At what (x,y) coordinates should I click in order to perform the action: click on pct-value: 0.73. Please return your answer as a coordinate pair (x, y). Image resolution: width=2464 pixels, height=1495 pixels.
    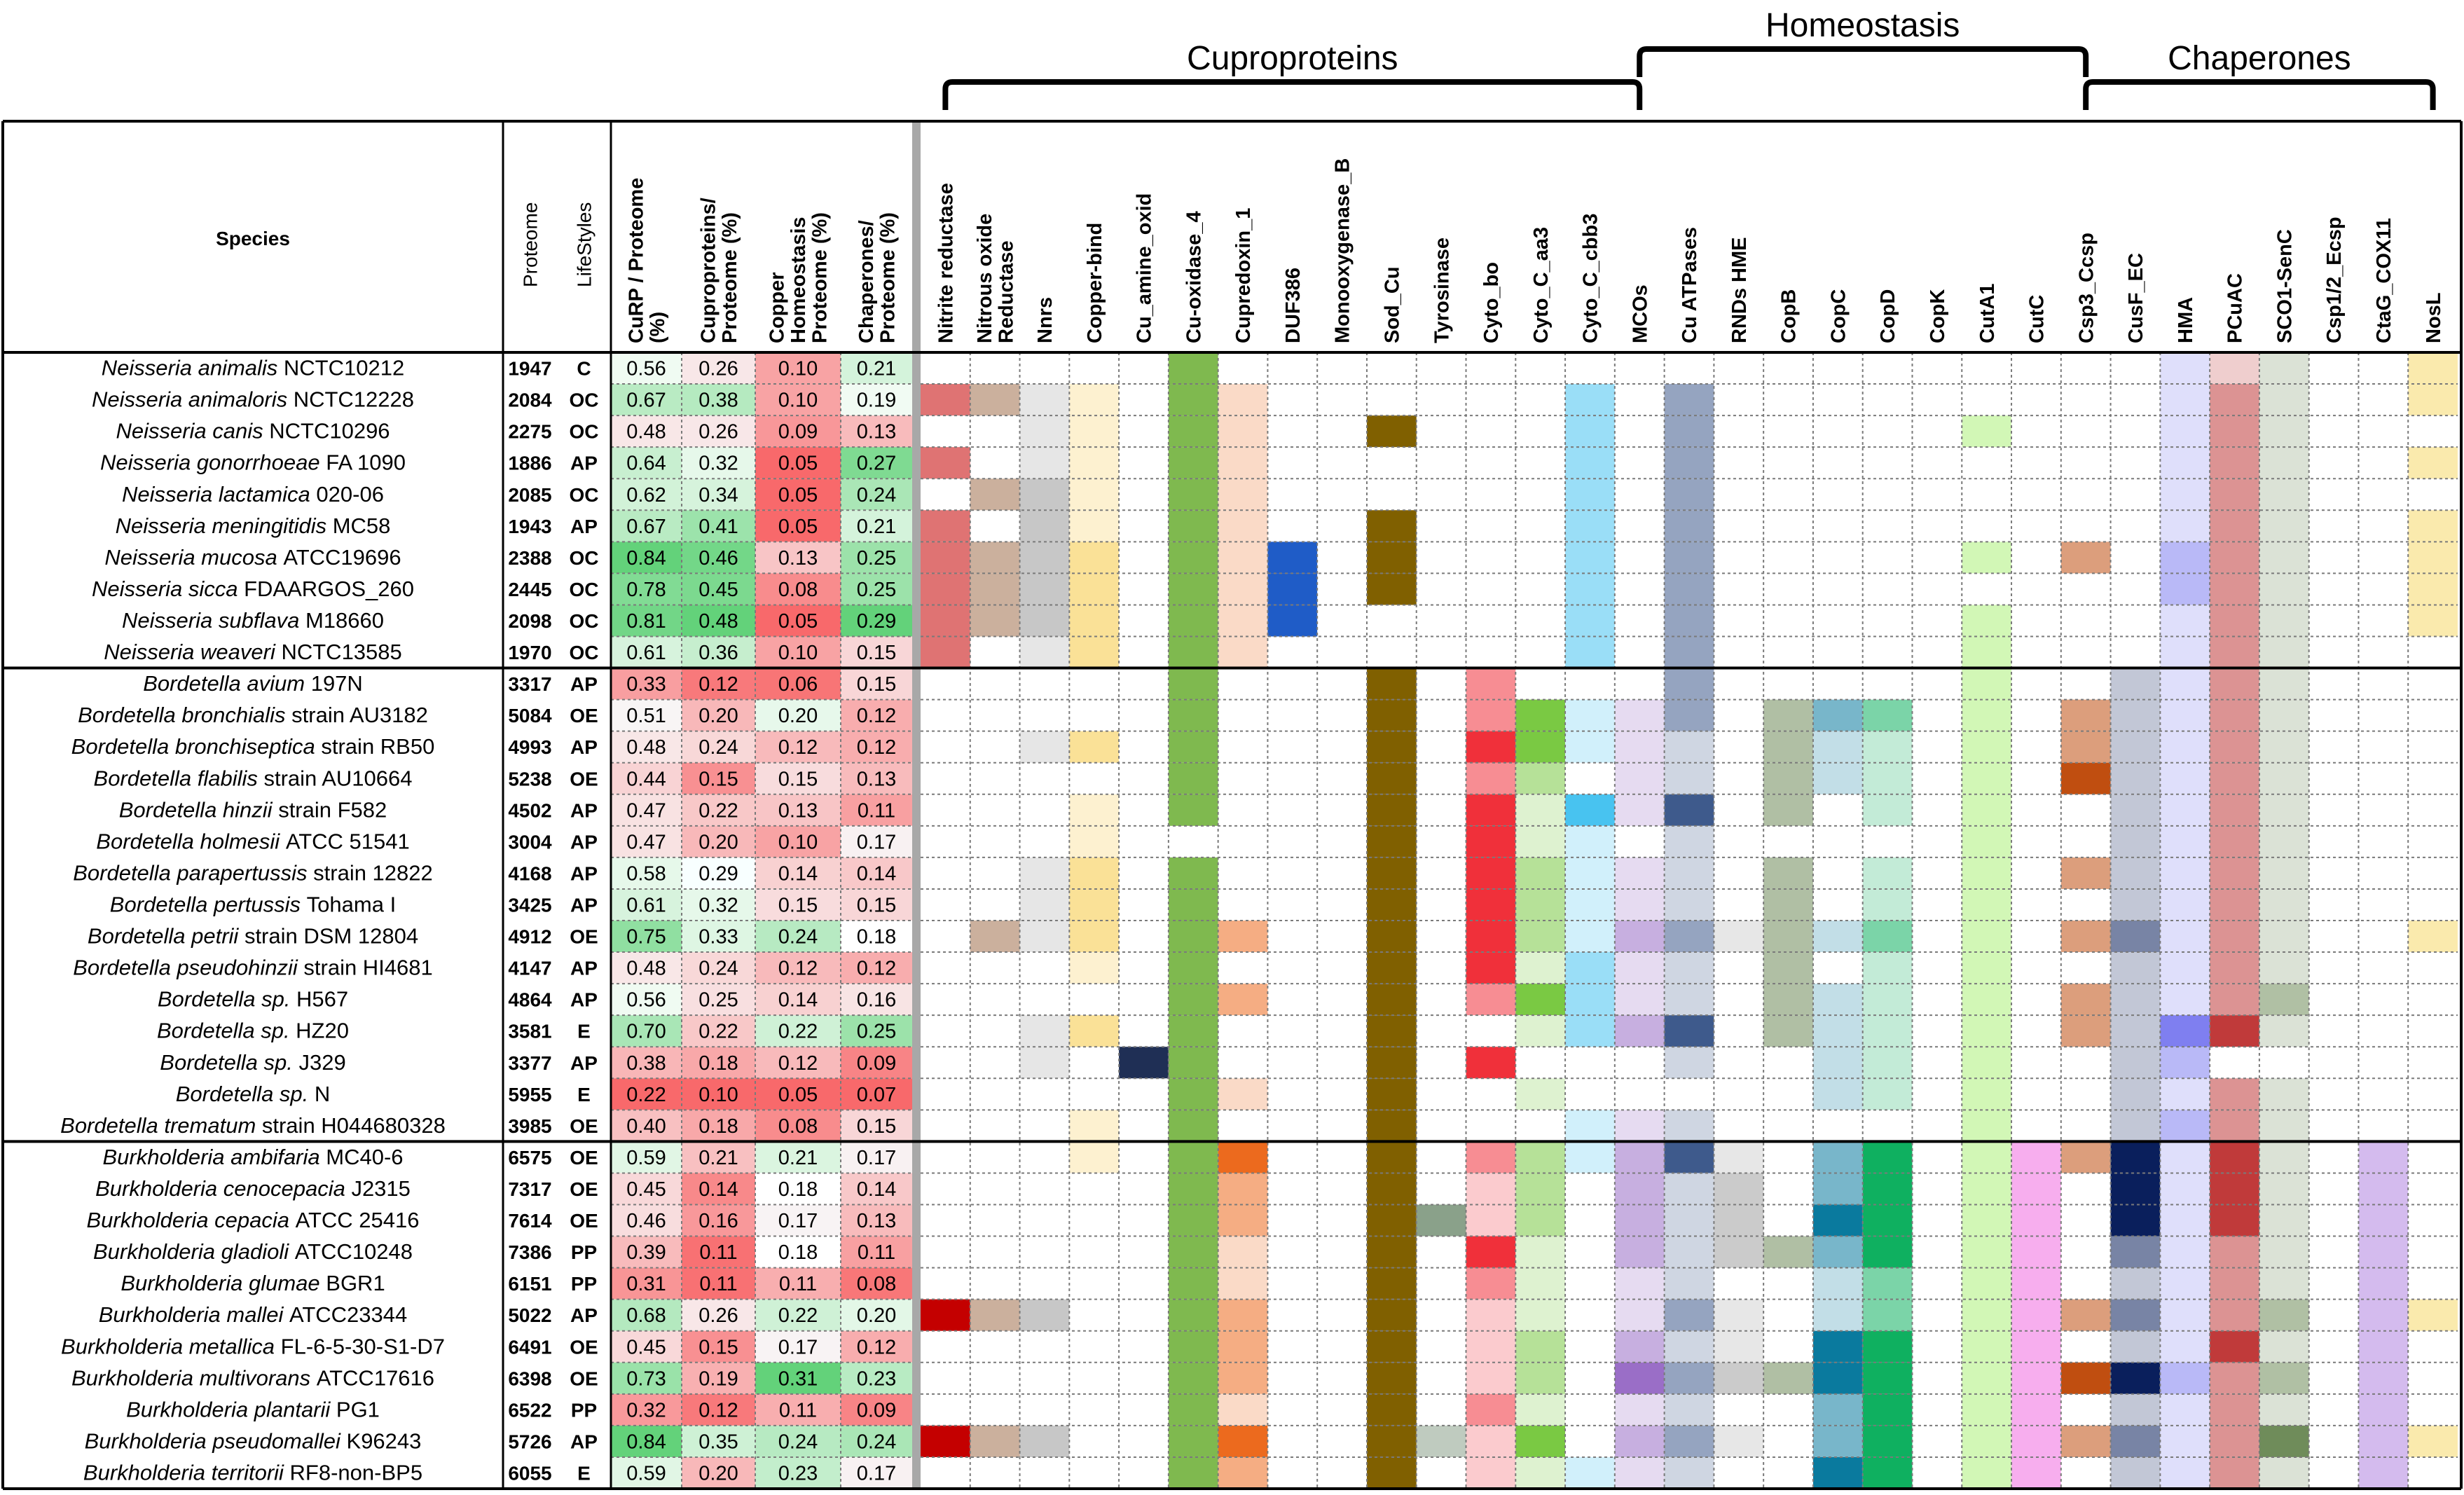
    Looking at the image, I should click on (646, 1378).